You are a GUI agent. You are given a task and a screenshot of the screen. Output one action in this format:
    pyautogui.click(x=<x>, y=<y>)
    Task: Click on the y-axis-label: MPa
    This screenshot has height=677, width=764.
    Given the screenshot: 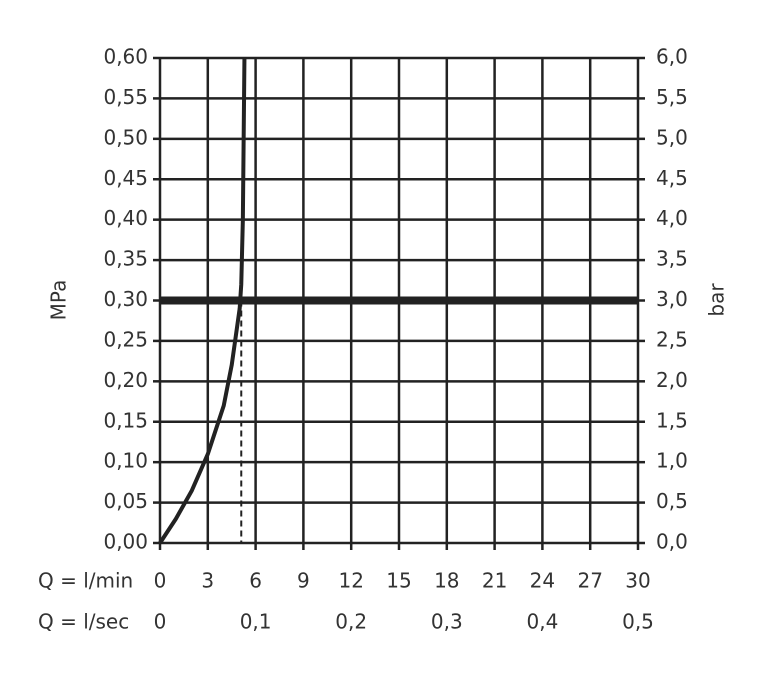 What is the action you would take?
    pyautogui.click(x=59, y=300)
    